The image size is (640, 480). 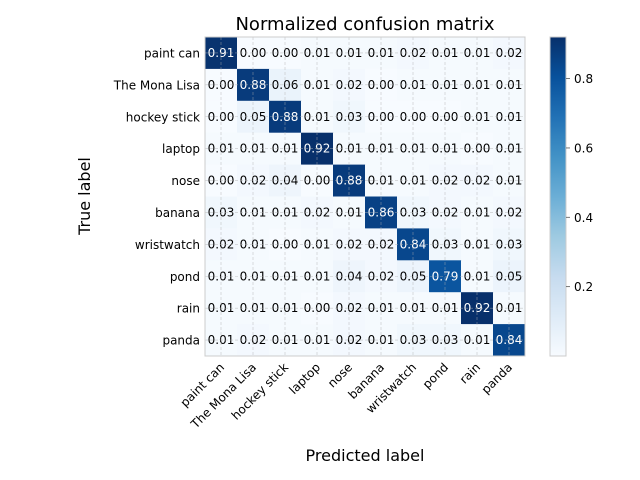 I want to click on y-axis-label: True label, so click(x=84, y=196).